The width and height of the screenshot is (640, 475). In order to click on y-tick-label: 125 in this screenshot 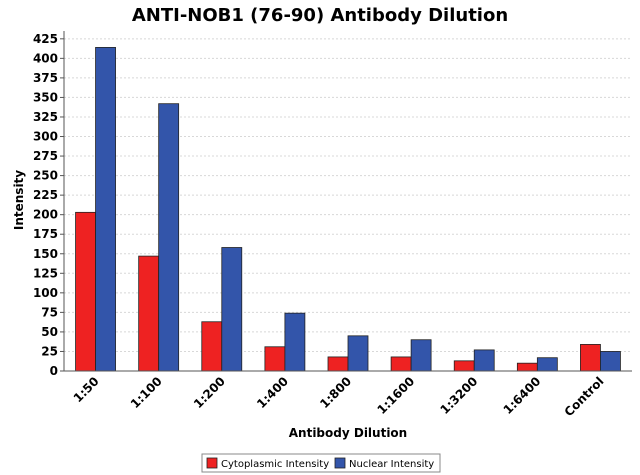, I will do `click(45, 273)`.